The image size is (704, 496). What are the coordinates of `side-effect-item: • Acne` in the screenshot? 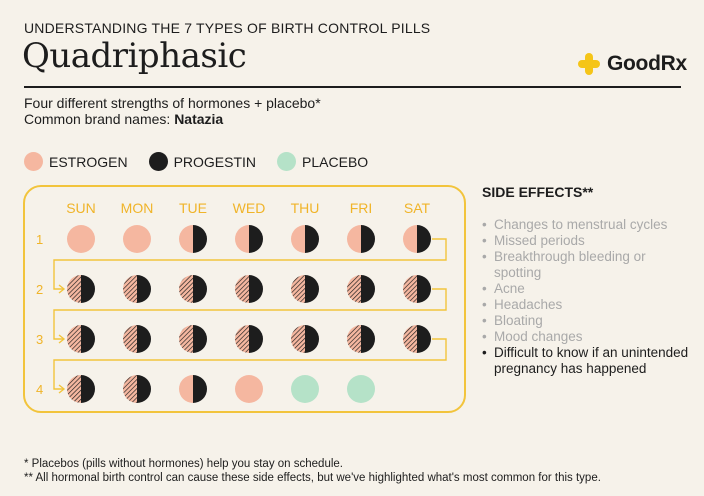 It's located at (503, 288).